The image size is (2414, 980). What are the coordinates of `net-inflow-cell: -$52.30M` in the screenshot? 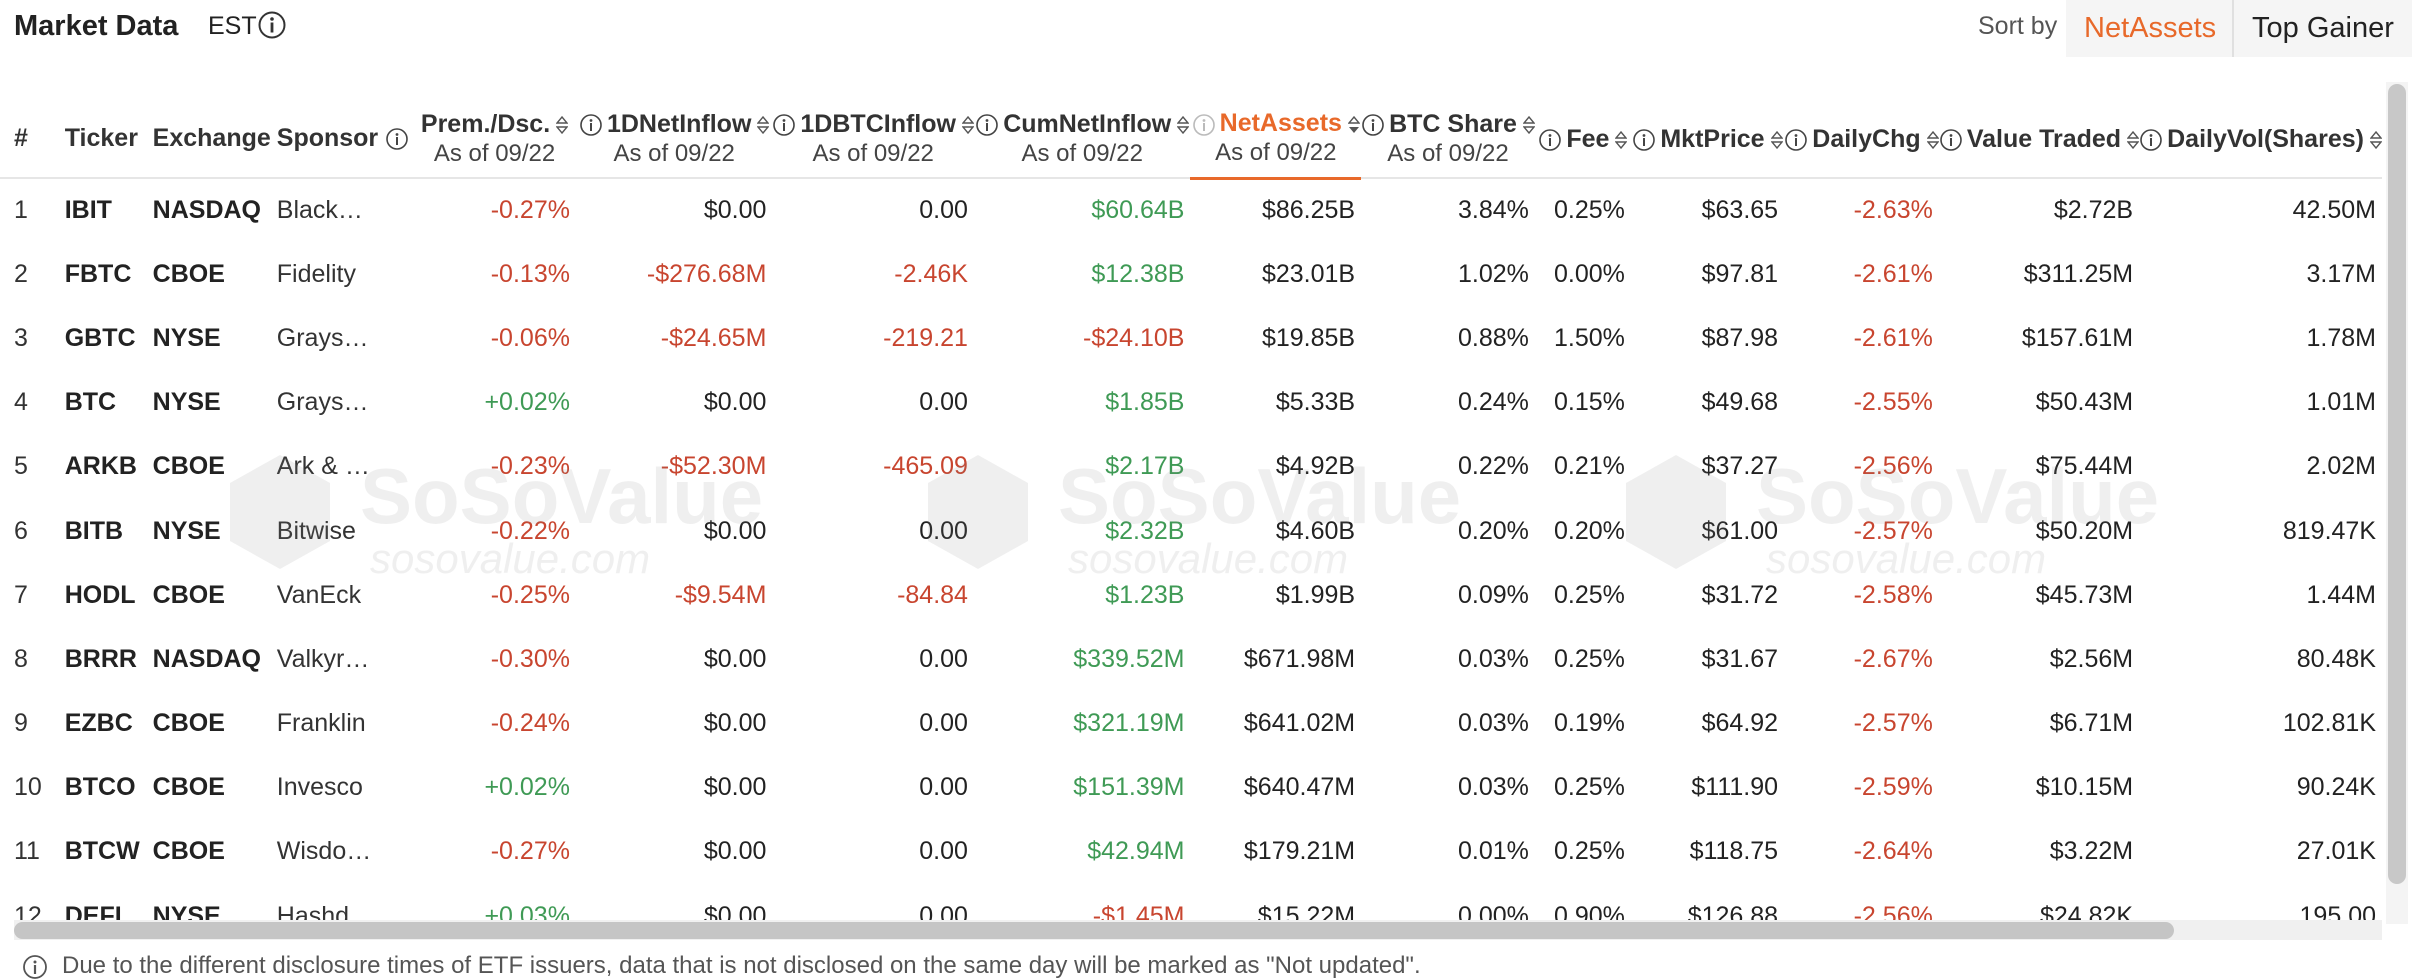 It's located at (713, 466).